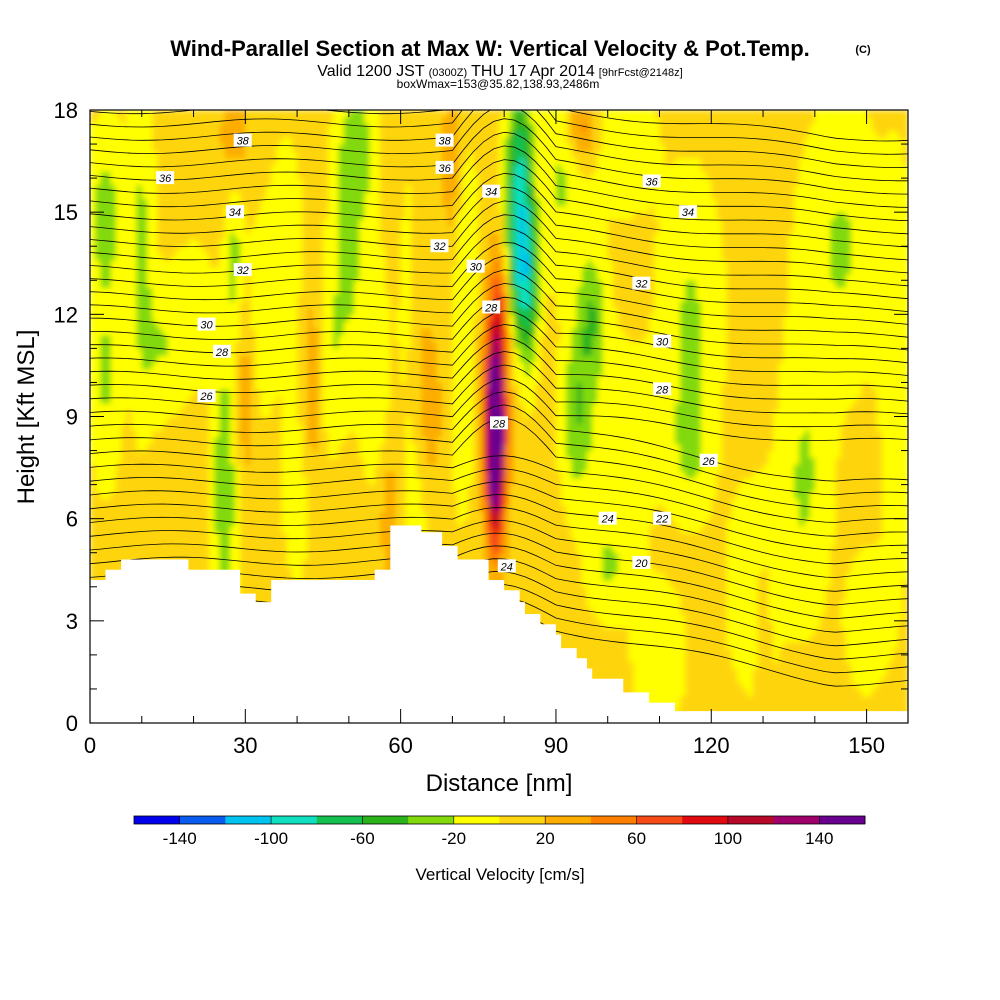 Image resolution: width=1000 pixels, height=1000 pixels. I want to click on contour-label-text: 36, so click(165, 179).